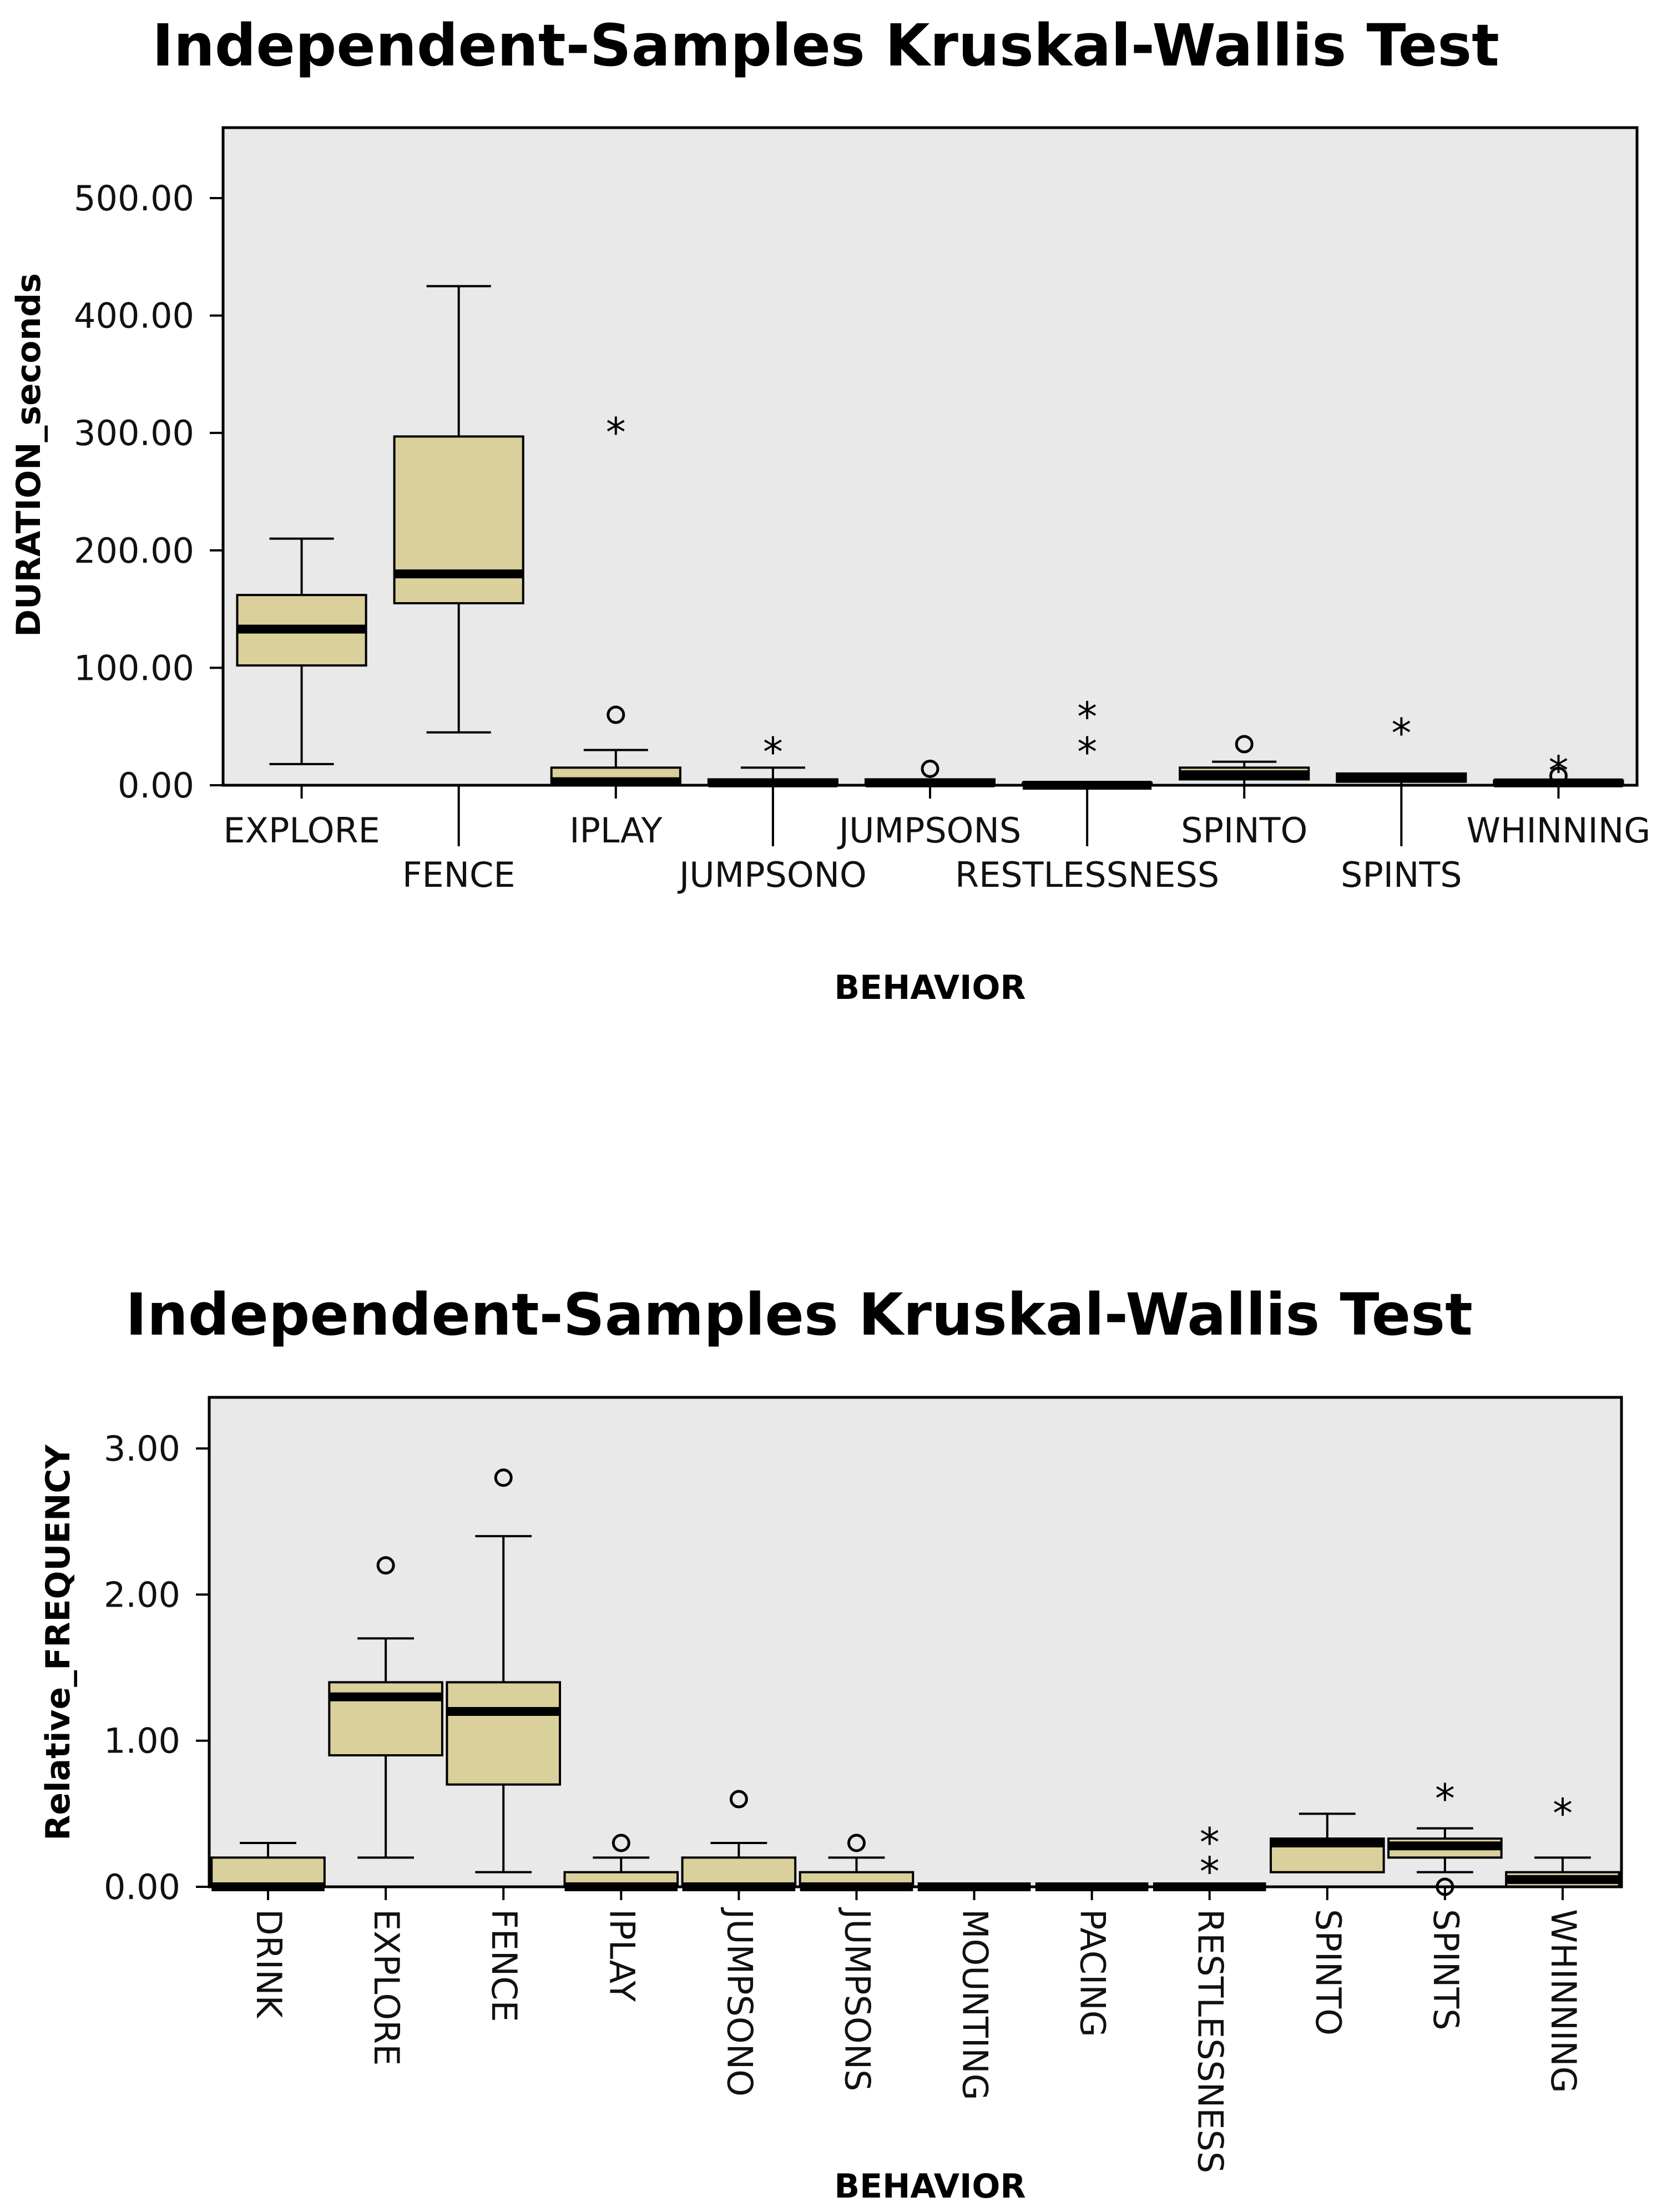 This screenshot has height=2212, width=1657. Describe the element at coordinates (134, 316) in the screenshot. I see `y-tick-label: 400.00` at that location.